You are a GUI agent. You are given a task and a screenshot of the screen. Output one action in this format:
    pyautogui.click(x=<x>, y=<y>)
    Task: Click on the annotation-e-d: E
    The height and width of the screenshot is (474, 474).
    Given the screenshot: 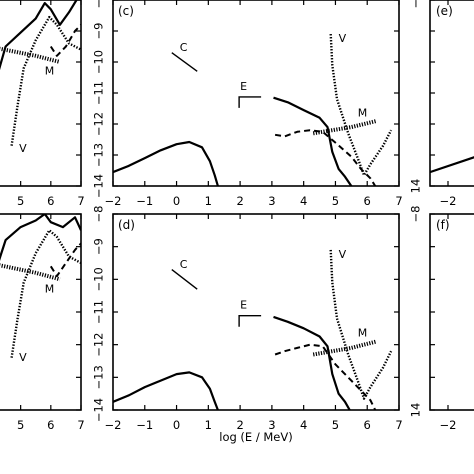 What is the action you would take?
    pyautogui.click(x=243, y=305)
    